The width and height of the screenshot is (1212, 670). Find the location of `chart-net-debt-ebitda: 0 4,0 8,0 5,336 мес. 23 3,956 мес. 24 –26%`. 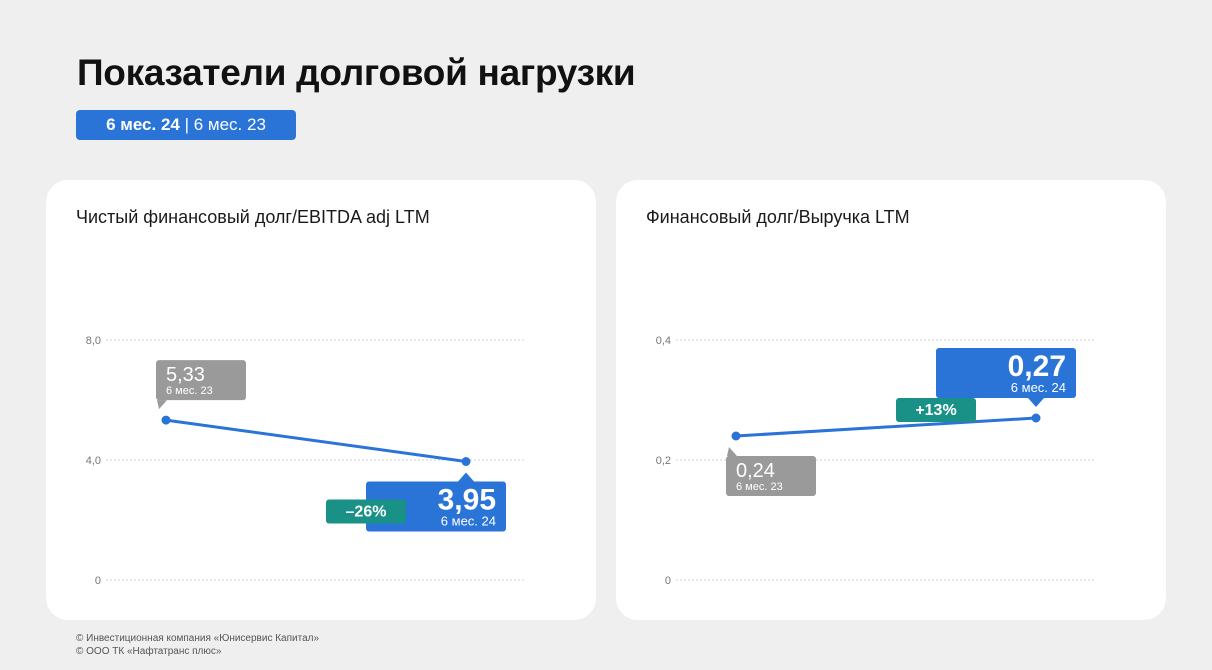

chart-net-debt-ebitda: 0 4,0 8,0 5,336 мес. 23 3,956 мес. 24 –26% is located at coordinates (306, 461).